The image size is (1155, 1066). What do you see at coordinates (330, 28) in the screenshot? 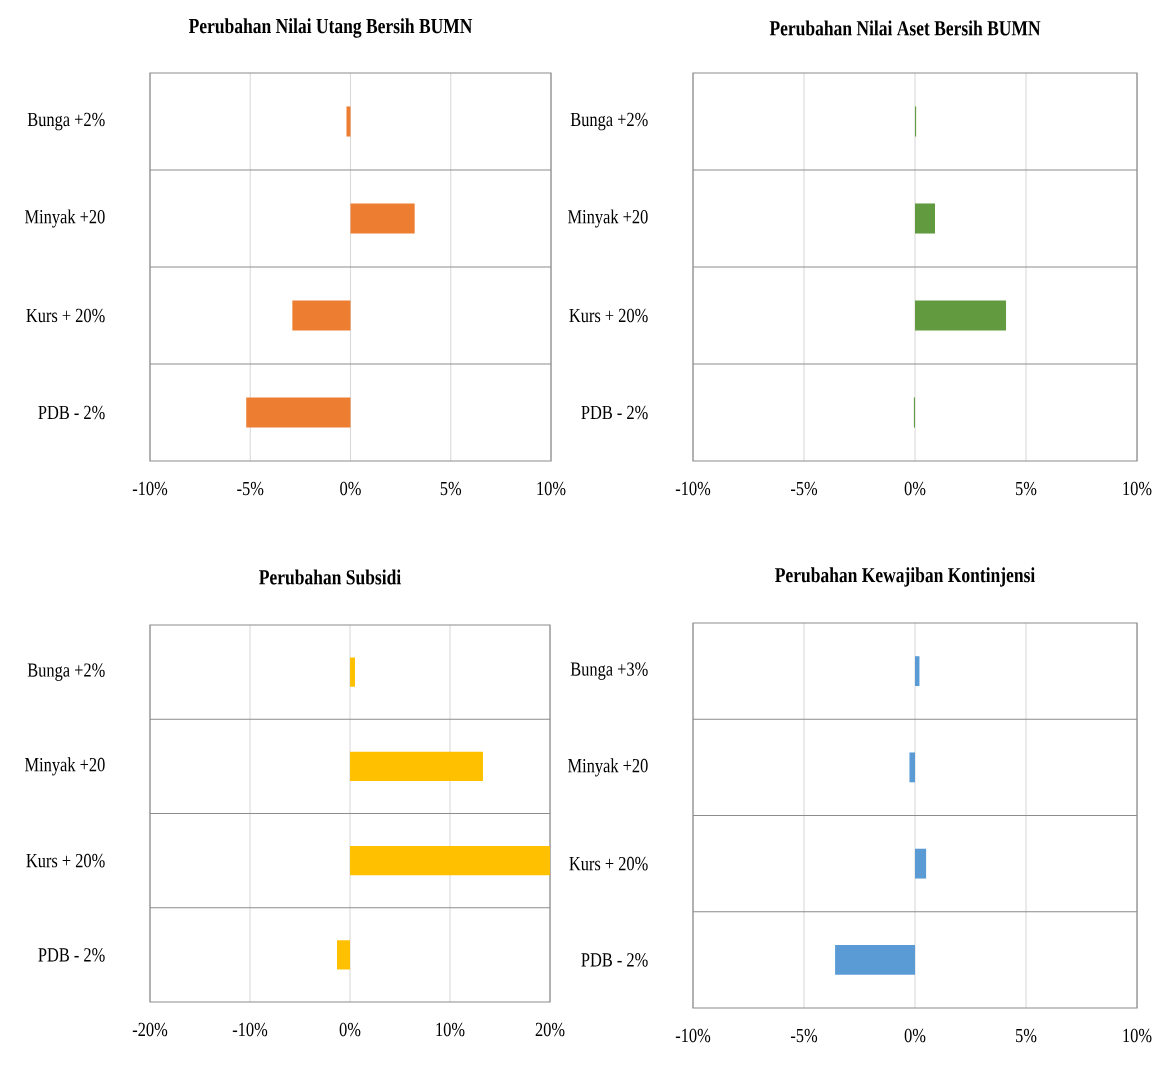
I see `chart-title: Perubahan Nilai Utang Bersih BUMN` at bounding box center [330, 28].